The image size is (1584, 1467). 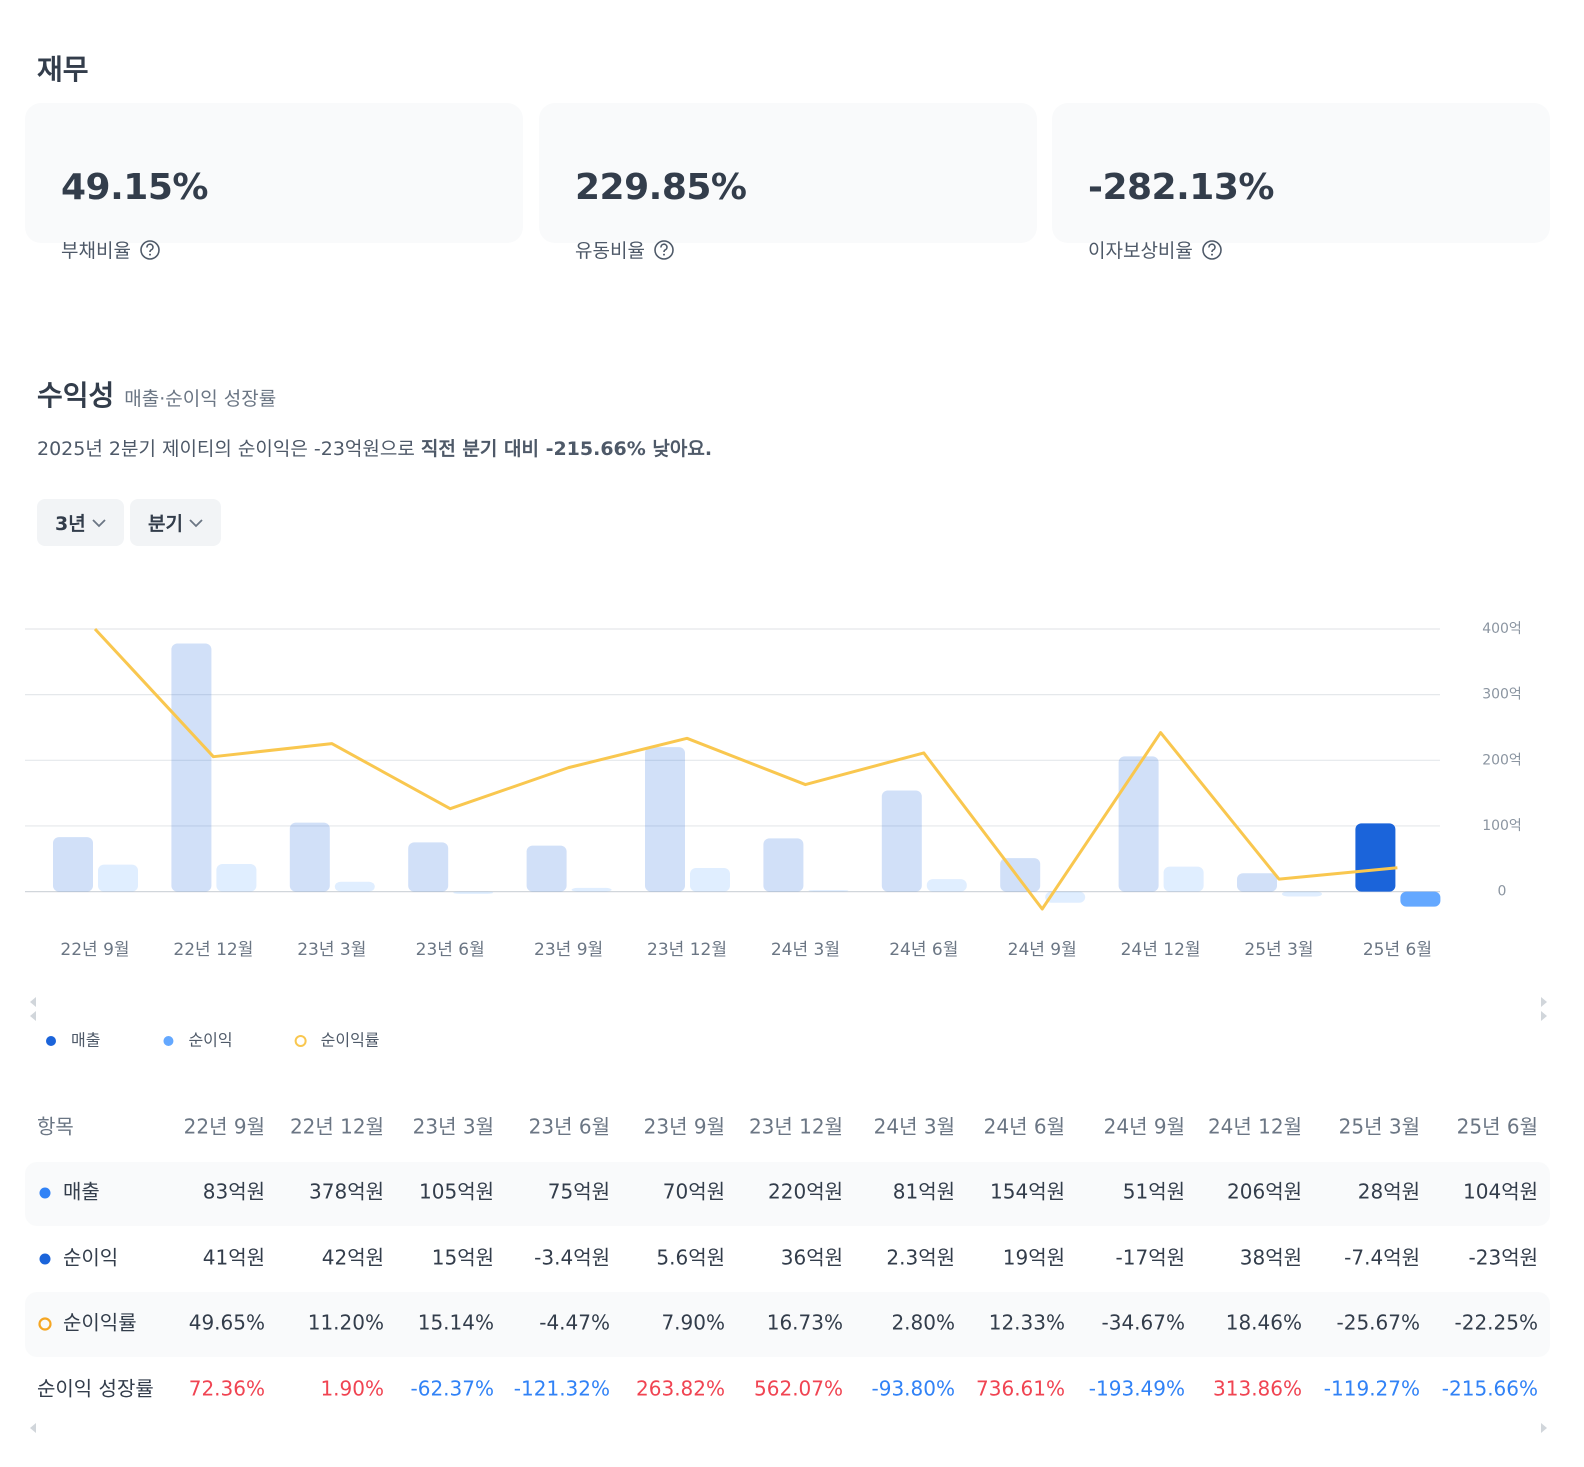 What do you see at coordinates (1150, 1258) in the screenshot?
I see `table-cell: -17억원` at bounding box center [1150, 1258].